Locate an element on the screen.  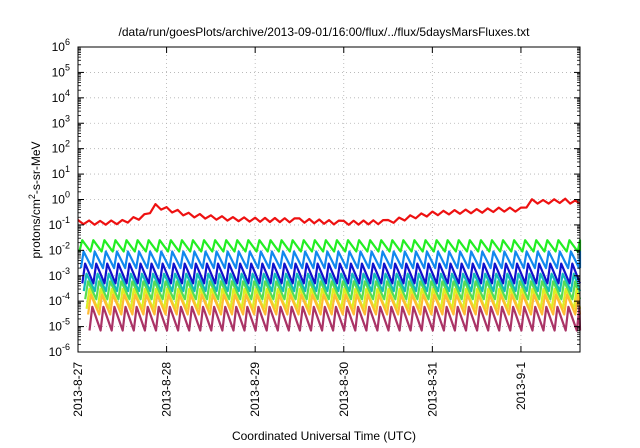
y-tick-label-exponent: 0 is located at coordinates (67, 195).